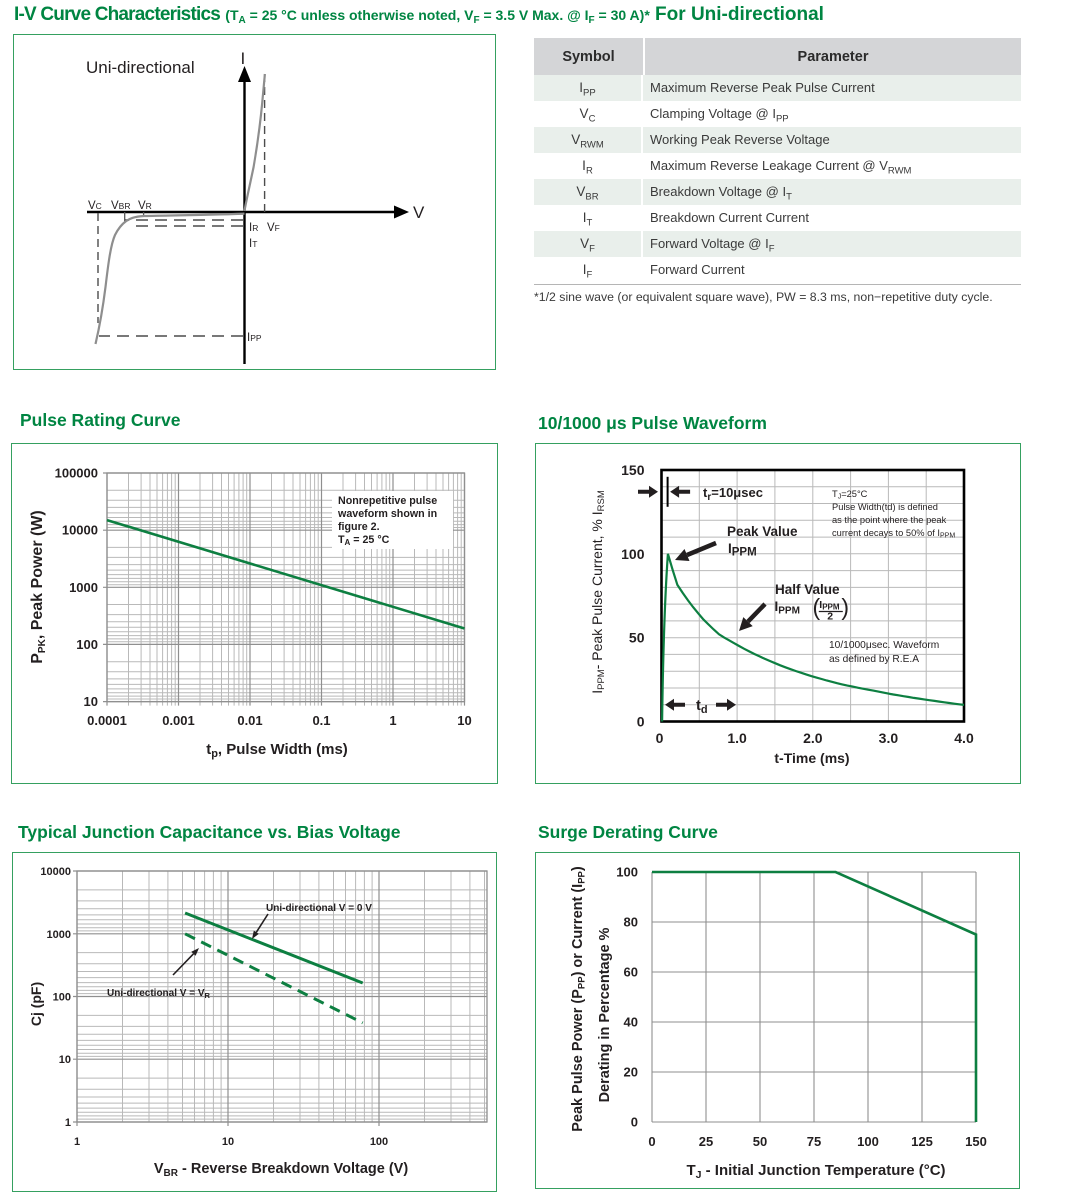  Describe the element at coordinates (874, 659) in the screenshot. I see `svg-text: as defined by R.E.A` at that location.